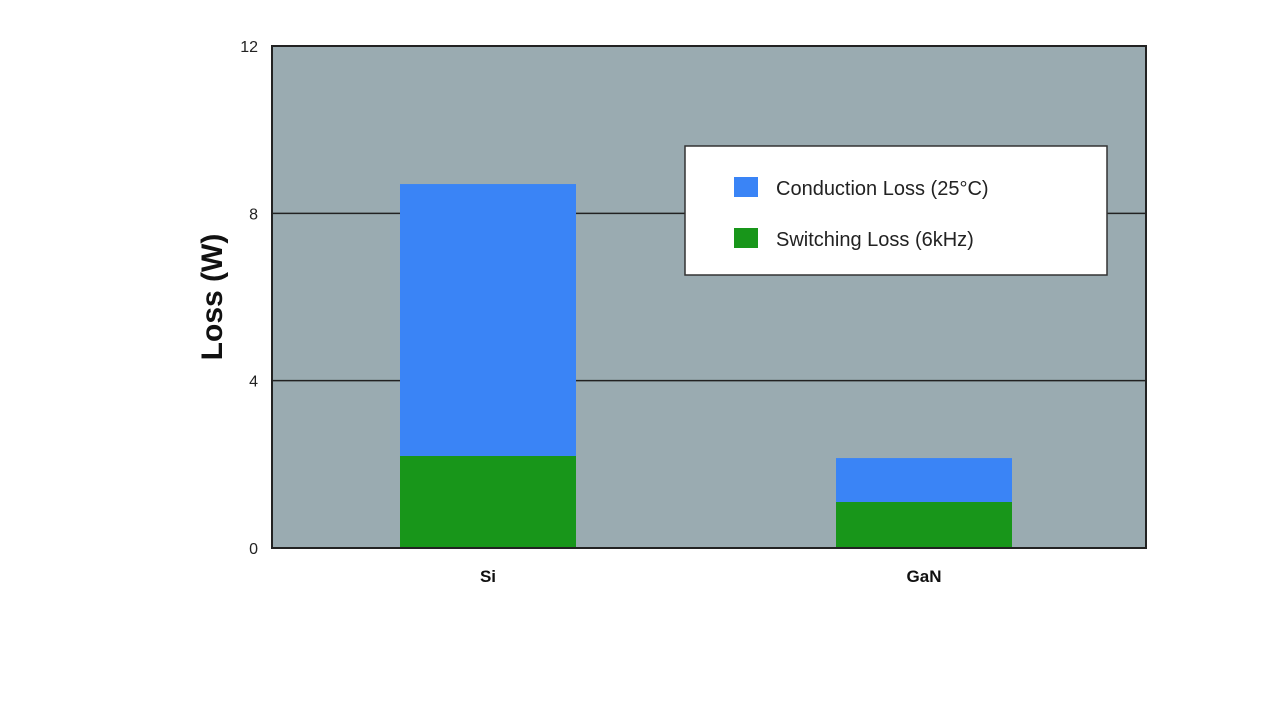  What do you see at coordinates (488, 576) in the screenshot?
I see `x-tick-label: Si` at bounding box center [488, 576].